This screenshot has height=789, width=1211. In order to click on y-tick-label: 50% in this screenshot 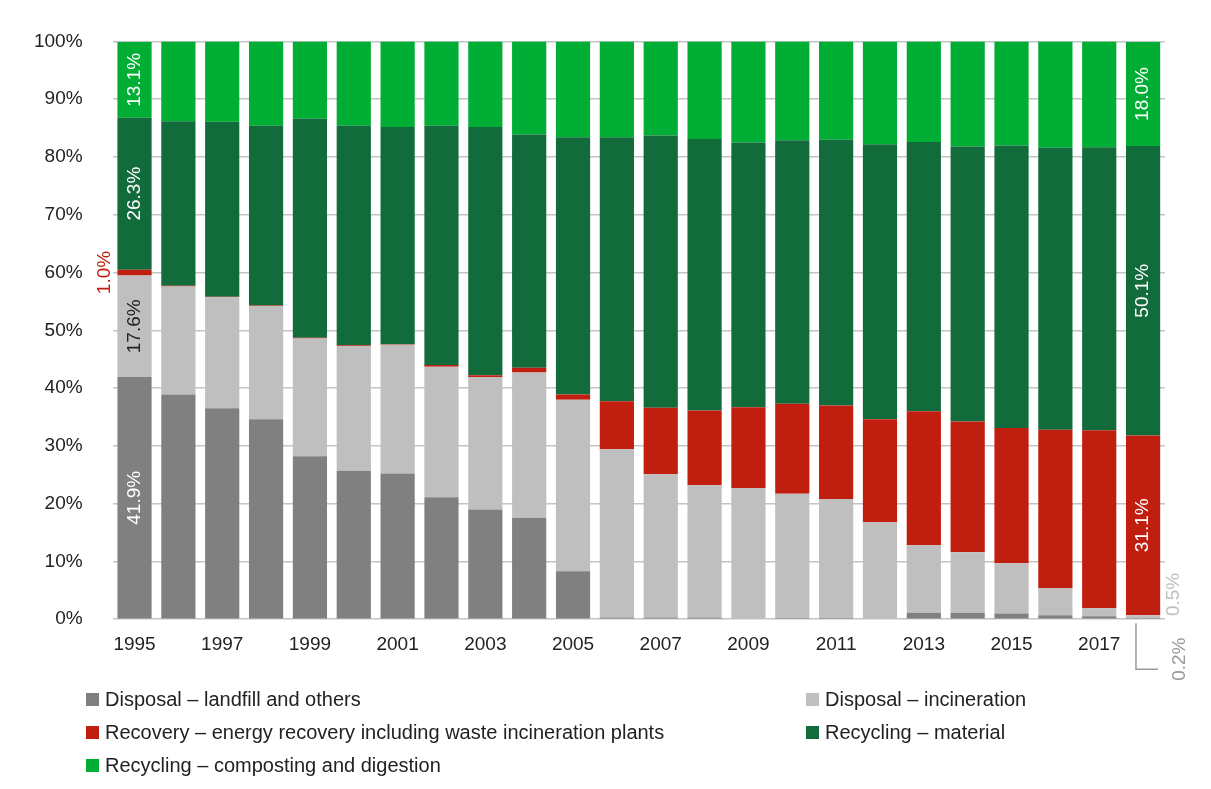, I will do `click(63, 329)`.